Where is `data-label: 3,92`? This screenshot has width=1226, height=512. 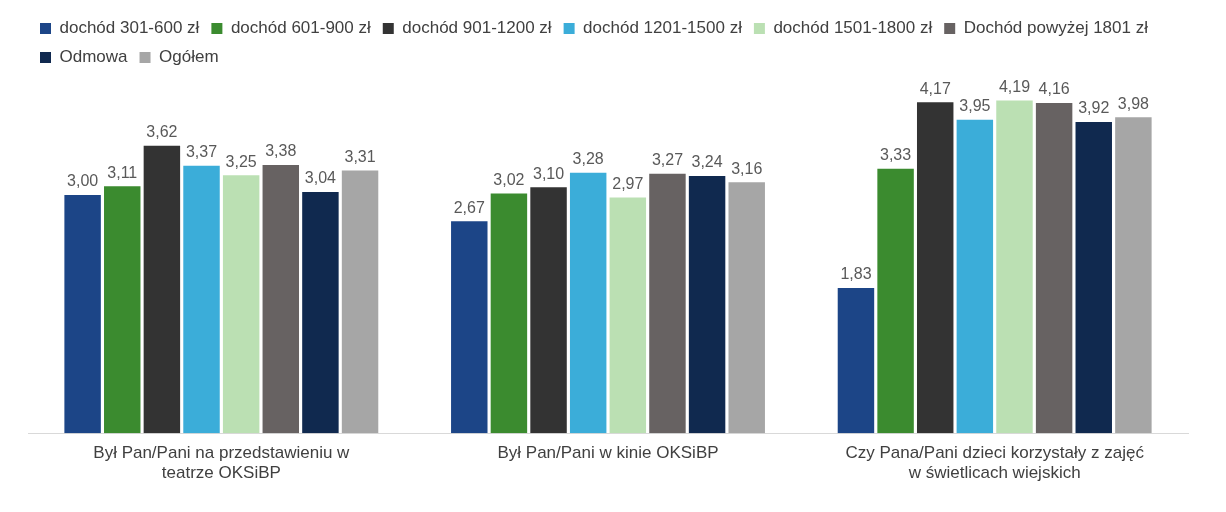 data-label: 3,92 is located at coordinates (1094, 108).